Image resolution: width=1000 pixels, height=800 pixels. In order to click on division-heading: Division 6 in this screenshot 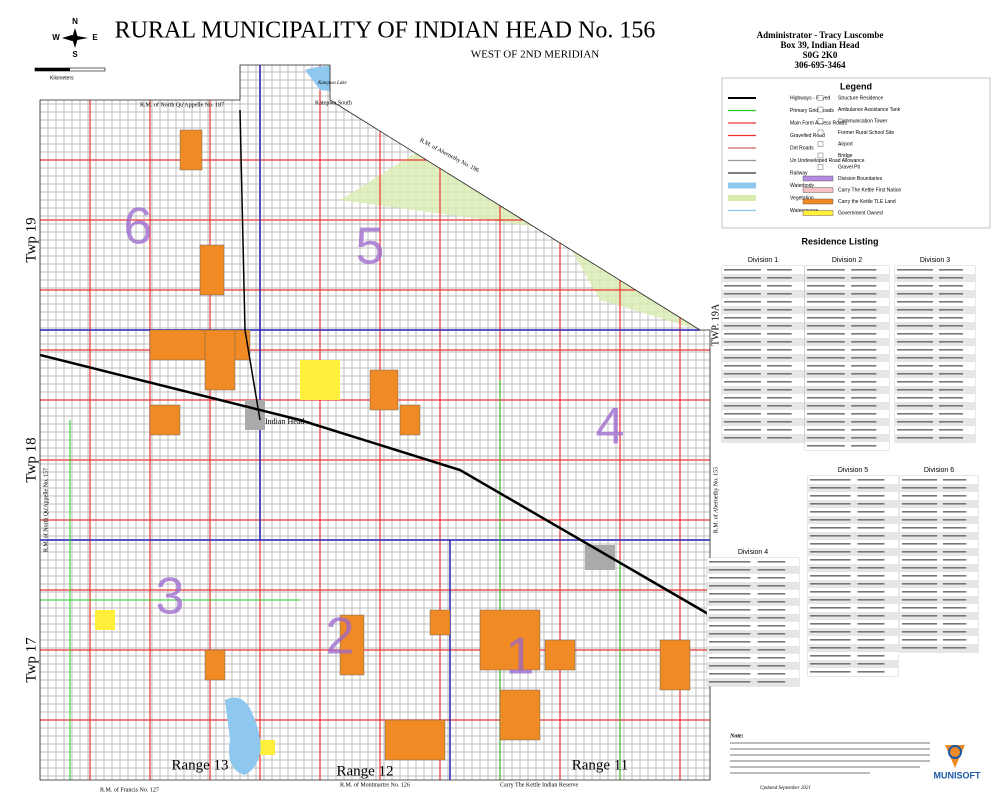, I will do `click(939, 470)`.